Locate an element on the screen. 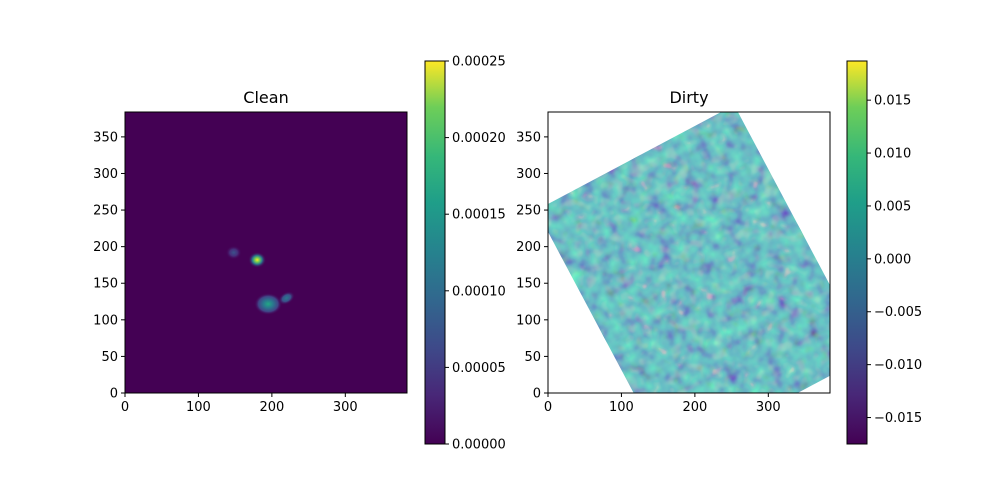  colorbar-tick-label: −0.015 is located at coordinates (898, 418).